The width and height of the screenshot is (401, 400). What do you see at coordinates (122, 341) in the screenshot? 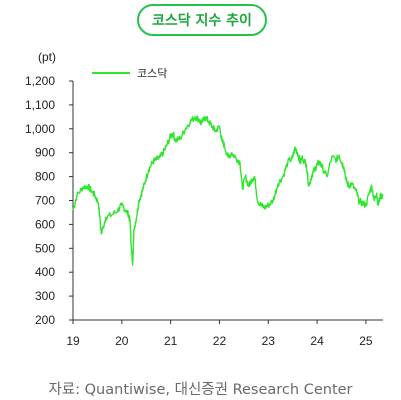
I see `x-tick-label: 20` at bounding box center [122, 341].